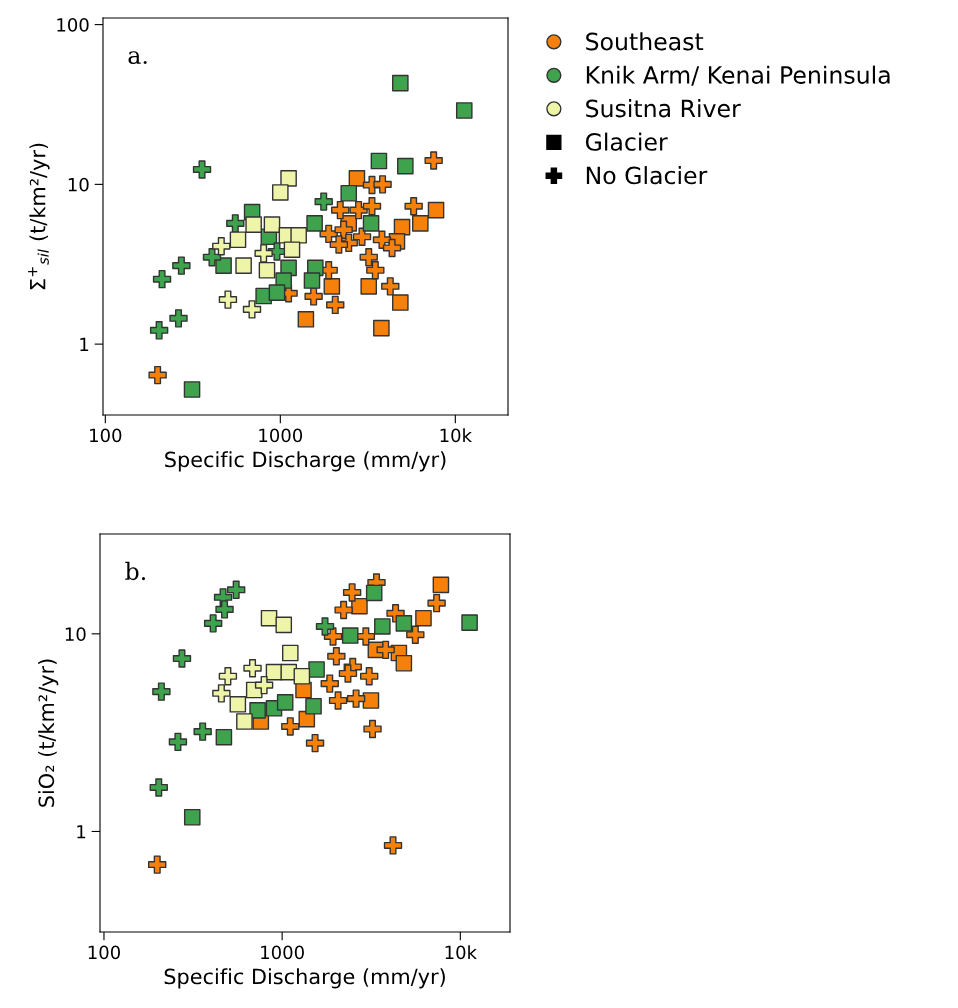 This screenshot has height=1008, width=958. What do you see at coordinates (137, 58) in the screenshot?
I see `annotation: a.` at bounding box center [137, 58].